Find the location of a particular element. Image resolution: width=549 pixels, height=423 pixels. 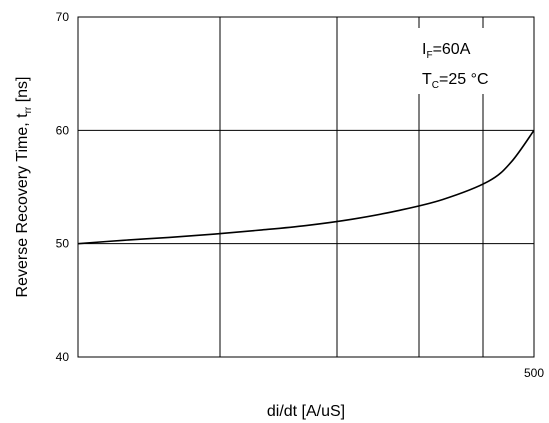

y-axis-label-sub: rr is located at coordinates (28, 109).